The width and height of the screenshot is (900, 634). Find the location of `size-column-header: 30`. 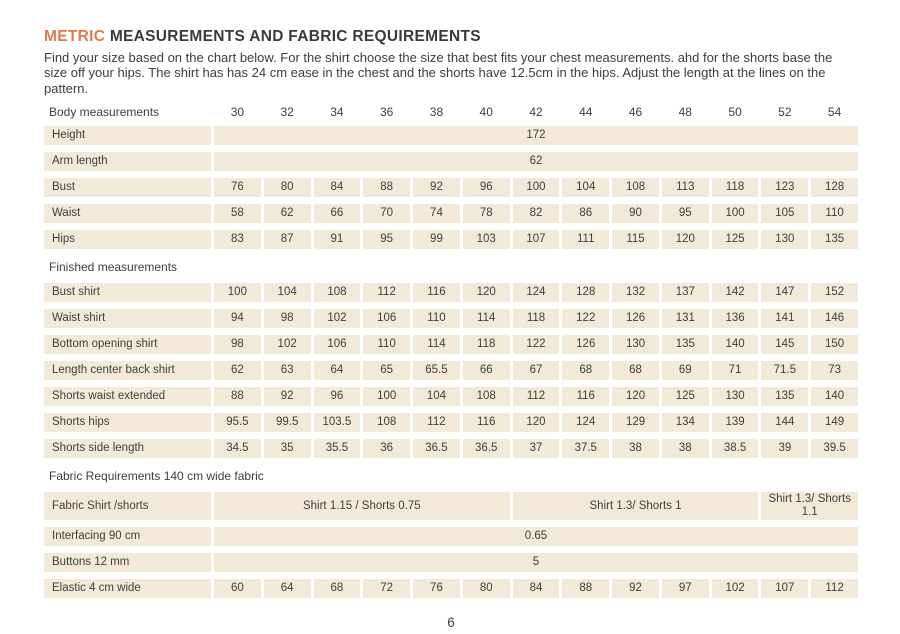

size-column-header: 30 is located at coordinates (237, 111).